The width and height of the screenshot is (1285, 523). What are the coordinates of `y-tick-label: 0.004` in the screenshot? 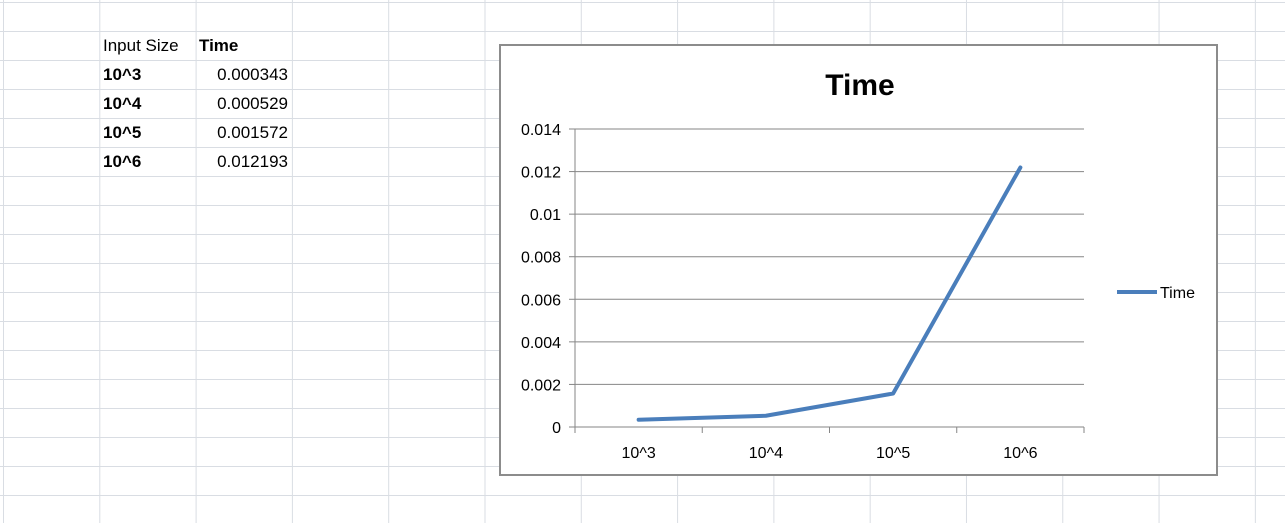 It's located at (541, 343).